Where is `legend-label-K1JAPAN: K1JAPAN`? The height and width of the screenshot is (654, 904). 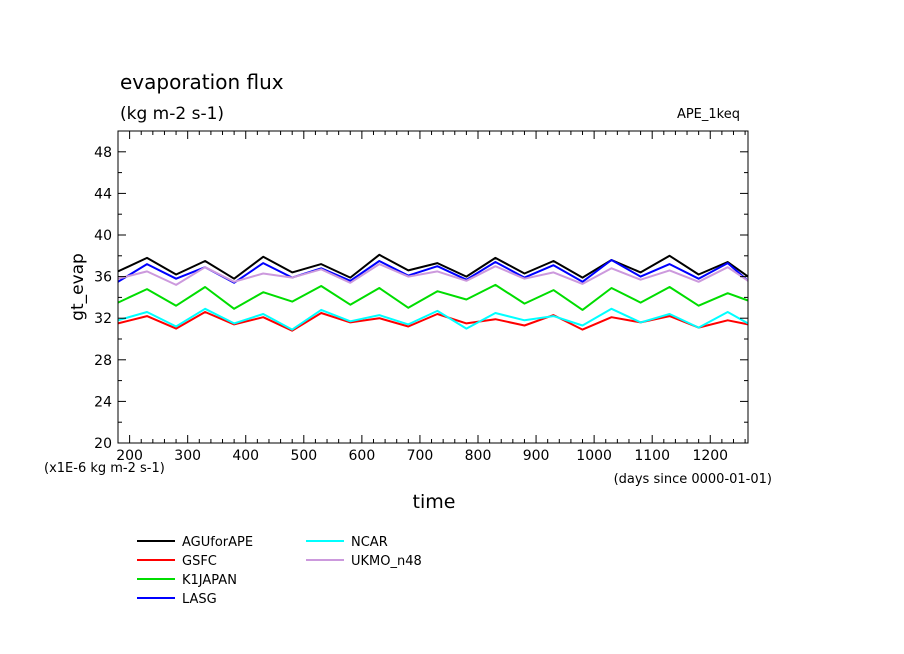 legend-label-K1JAPAN: K1JAPAN is located at coordinates (209, 580).